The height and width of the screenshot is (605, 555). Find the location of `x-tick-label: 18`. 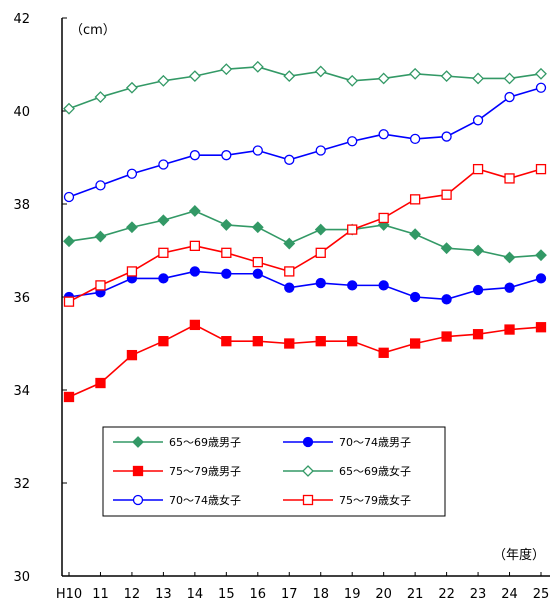

x-tick-label: 18 is located at coordinates (320, 594).